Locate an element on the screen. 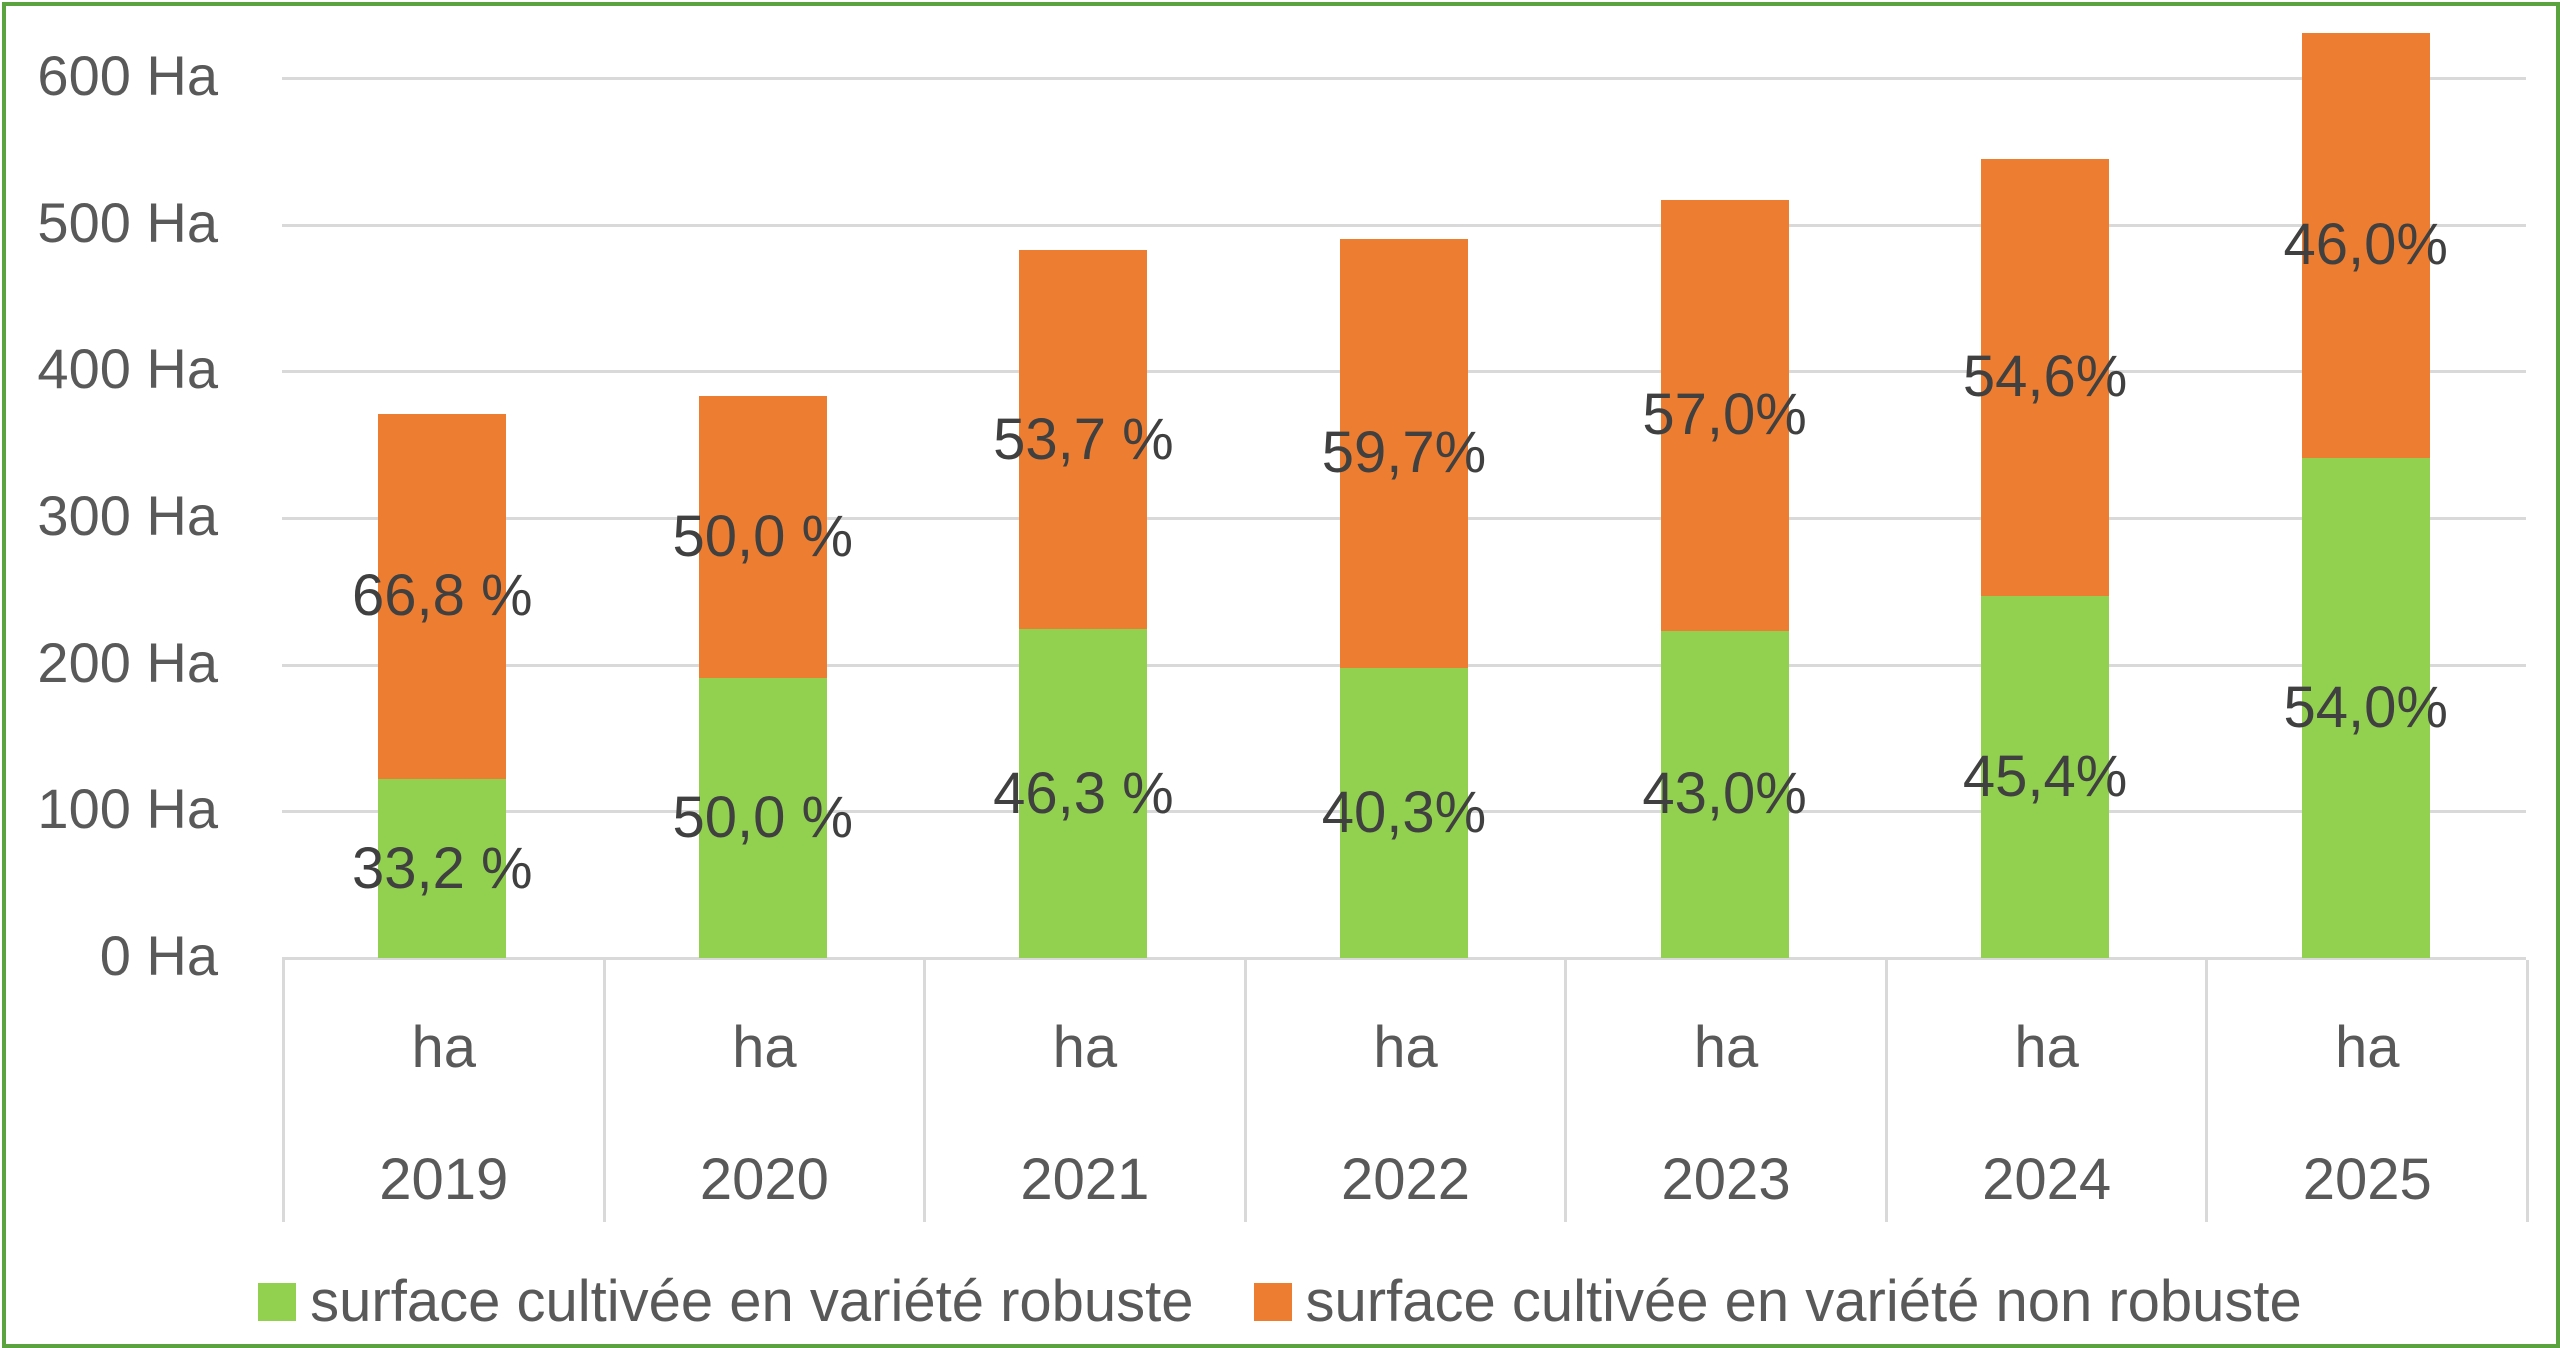  y-tick-label: 600 Ha is located at coordinates (127, 75).